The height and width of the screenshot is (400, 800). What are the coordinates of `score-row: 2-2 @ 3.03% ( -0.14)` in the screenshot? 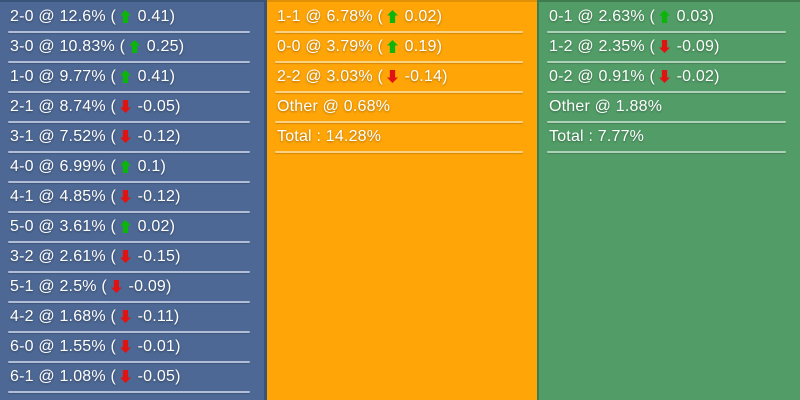 It's located at (402, 78).